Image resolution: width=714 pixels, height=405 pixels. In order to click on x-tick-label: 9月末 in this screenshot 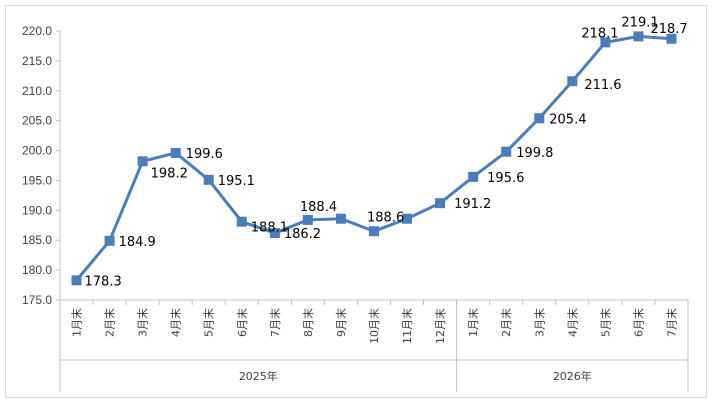, I will do `click(341, 322)`.